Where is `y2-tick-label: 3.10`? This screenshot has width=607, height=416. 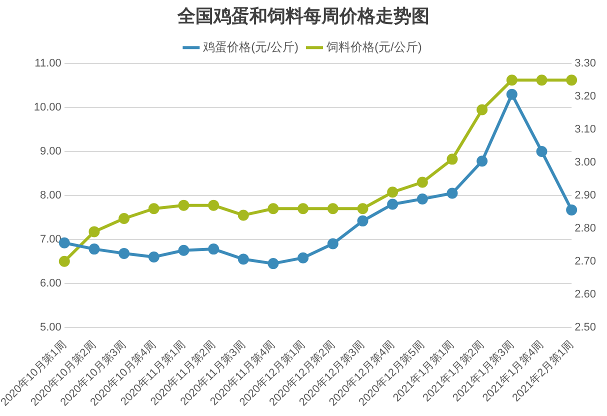 y2-tick-label: 3.10 is located at coordinates (585, 130).